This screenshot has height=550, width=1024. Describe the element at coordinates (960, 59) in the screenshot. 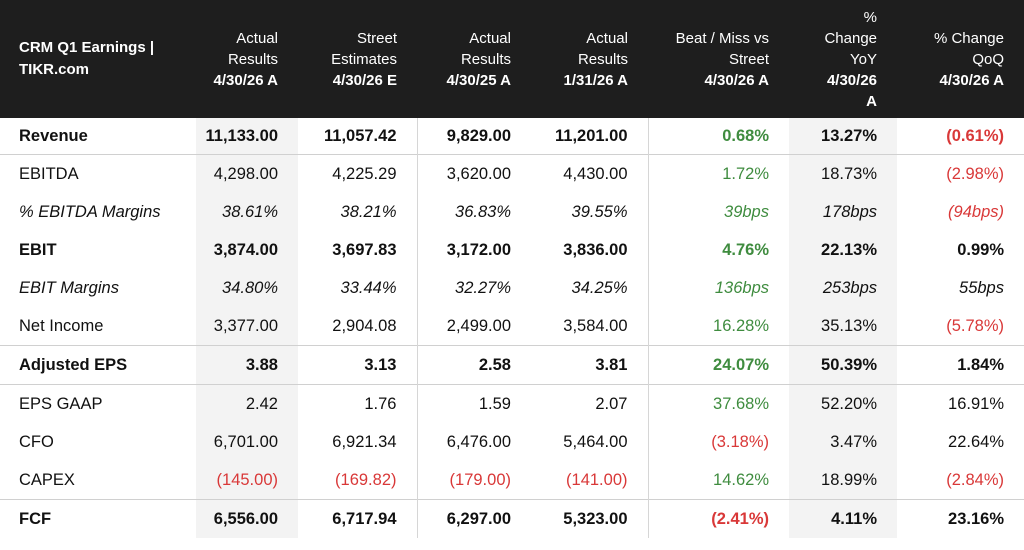

I see `col-header-change-qoq: % Change QoQ 4/30/26 A` at that location.